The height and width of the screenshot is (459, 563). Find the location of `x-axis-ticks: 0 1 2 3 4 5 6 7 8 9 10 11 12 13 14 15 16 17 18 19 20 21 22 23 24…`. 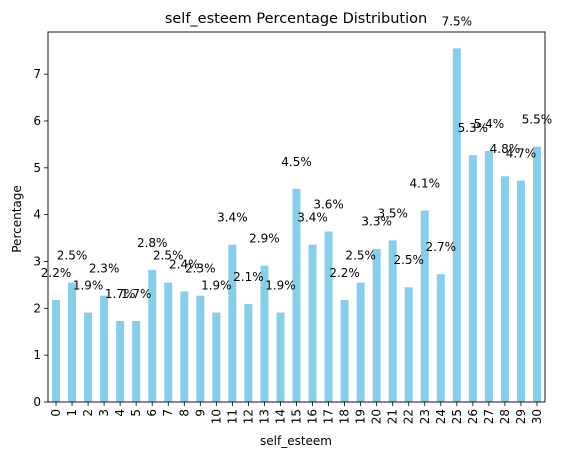

x-axis-ticks: 0 1 2 3 4 5 6 7 8 9 10 11 12 13 14 15 16 17 18 19 20 21 22 23 24… is located at coordinates (296, 413).